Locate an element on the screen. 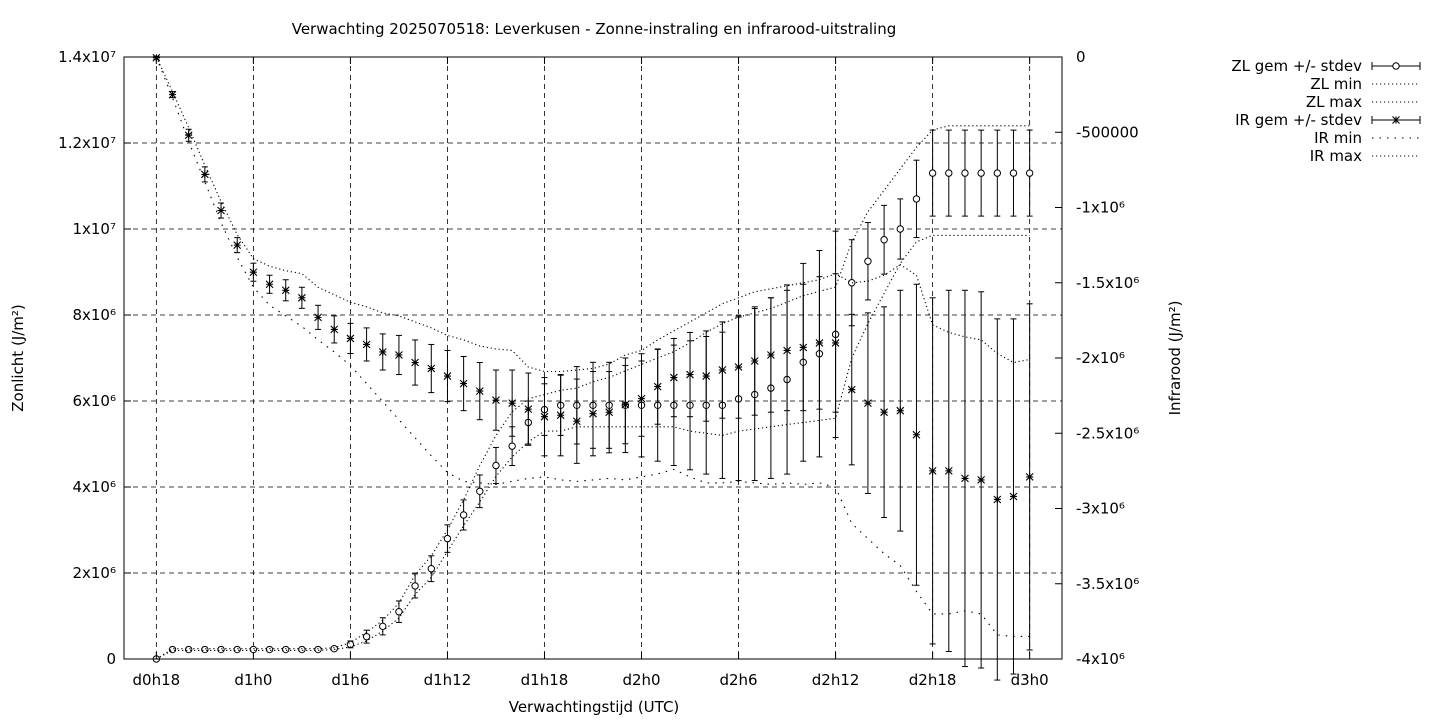  y-tick-label: 1x10⁷ is located at coordinates (94, 229).